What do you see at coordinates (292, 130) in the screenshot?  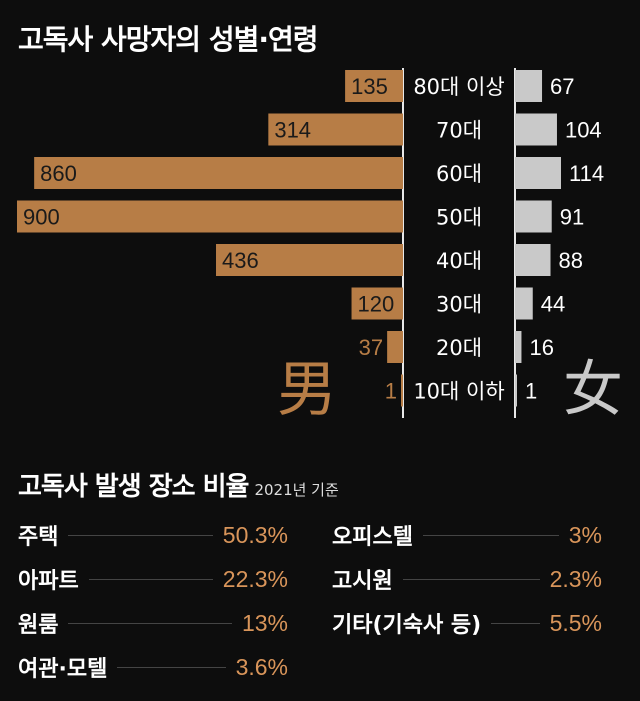 I see `male-value-label: 314` at bounding box center [292, 130].